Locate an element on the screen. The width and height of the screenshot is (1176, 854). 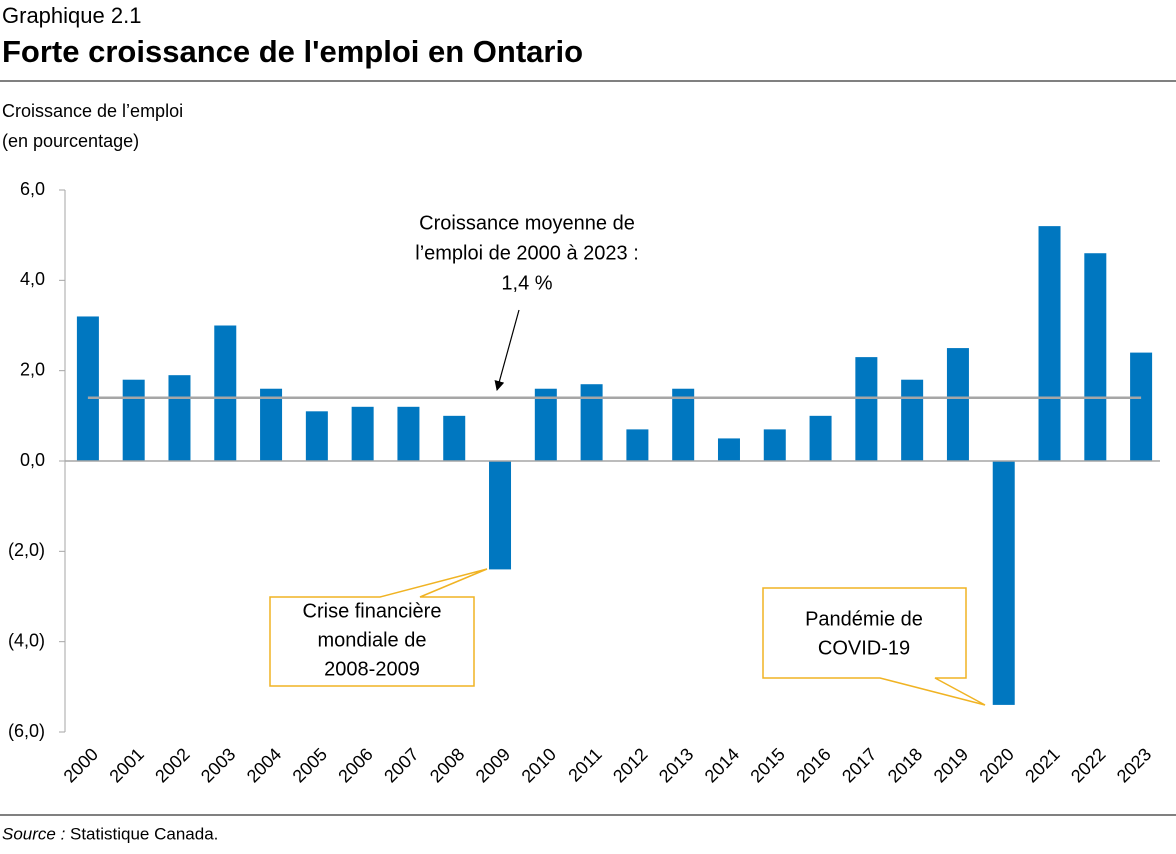
x-tick-label: 2015 is located at coordinates (767, 765).